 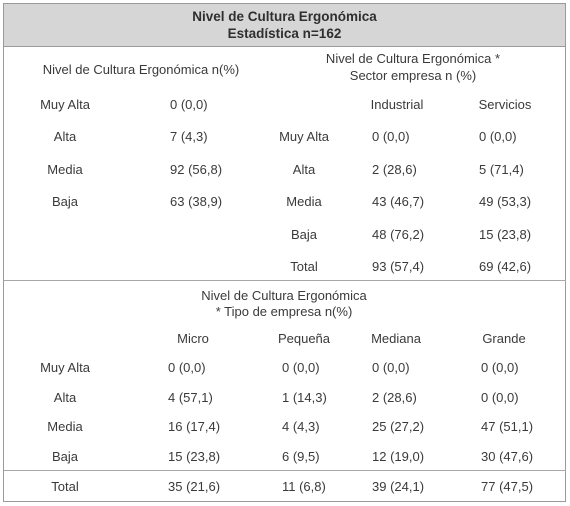 I want to click on table3-col-header: Pequeña, so click(x=304, y=338).